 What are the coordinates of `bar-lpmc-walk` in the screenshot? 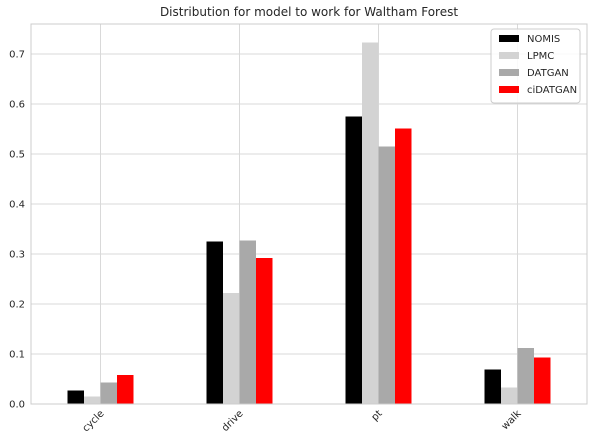 It's located at (509, 395).